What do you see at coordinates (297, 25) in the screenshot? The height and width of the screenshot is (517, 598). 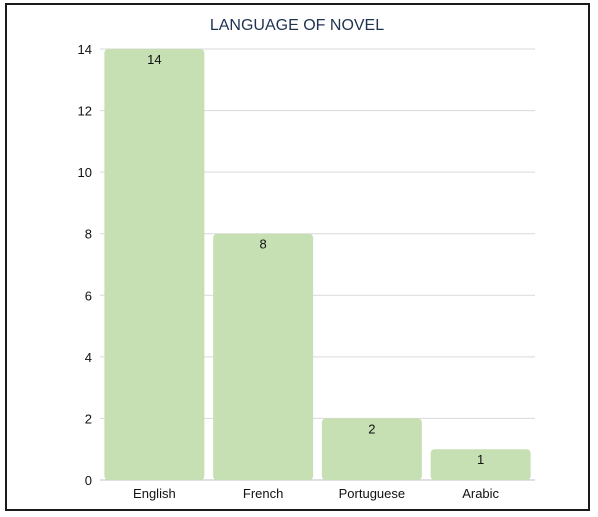 I see `chart-title: LANGUAGE OF NOVEL` at bounding box center [297, 25].